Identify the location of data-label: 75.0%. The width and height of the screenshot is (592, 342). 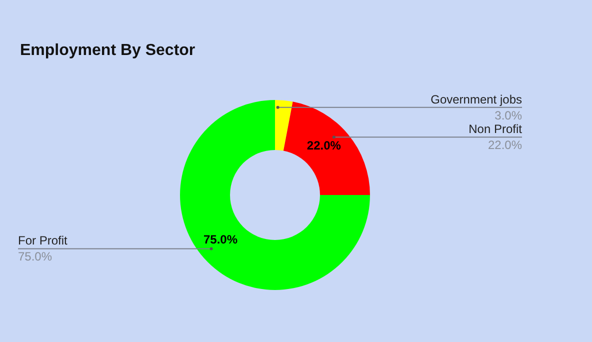
(35, 257).